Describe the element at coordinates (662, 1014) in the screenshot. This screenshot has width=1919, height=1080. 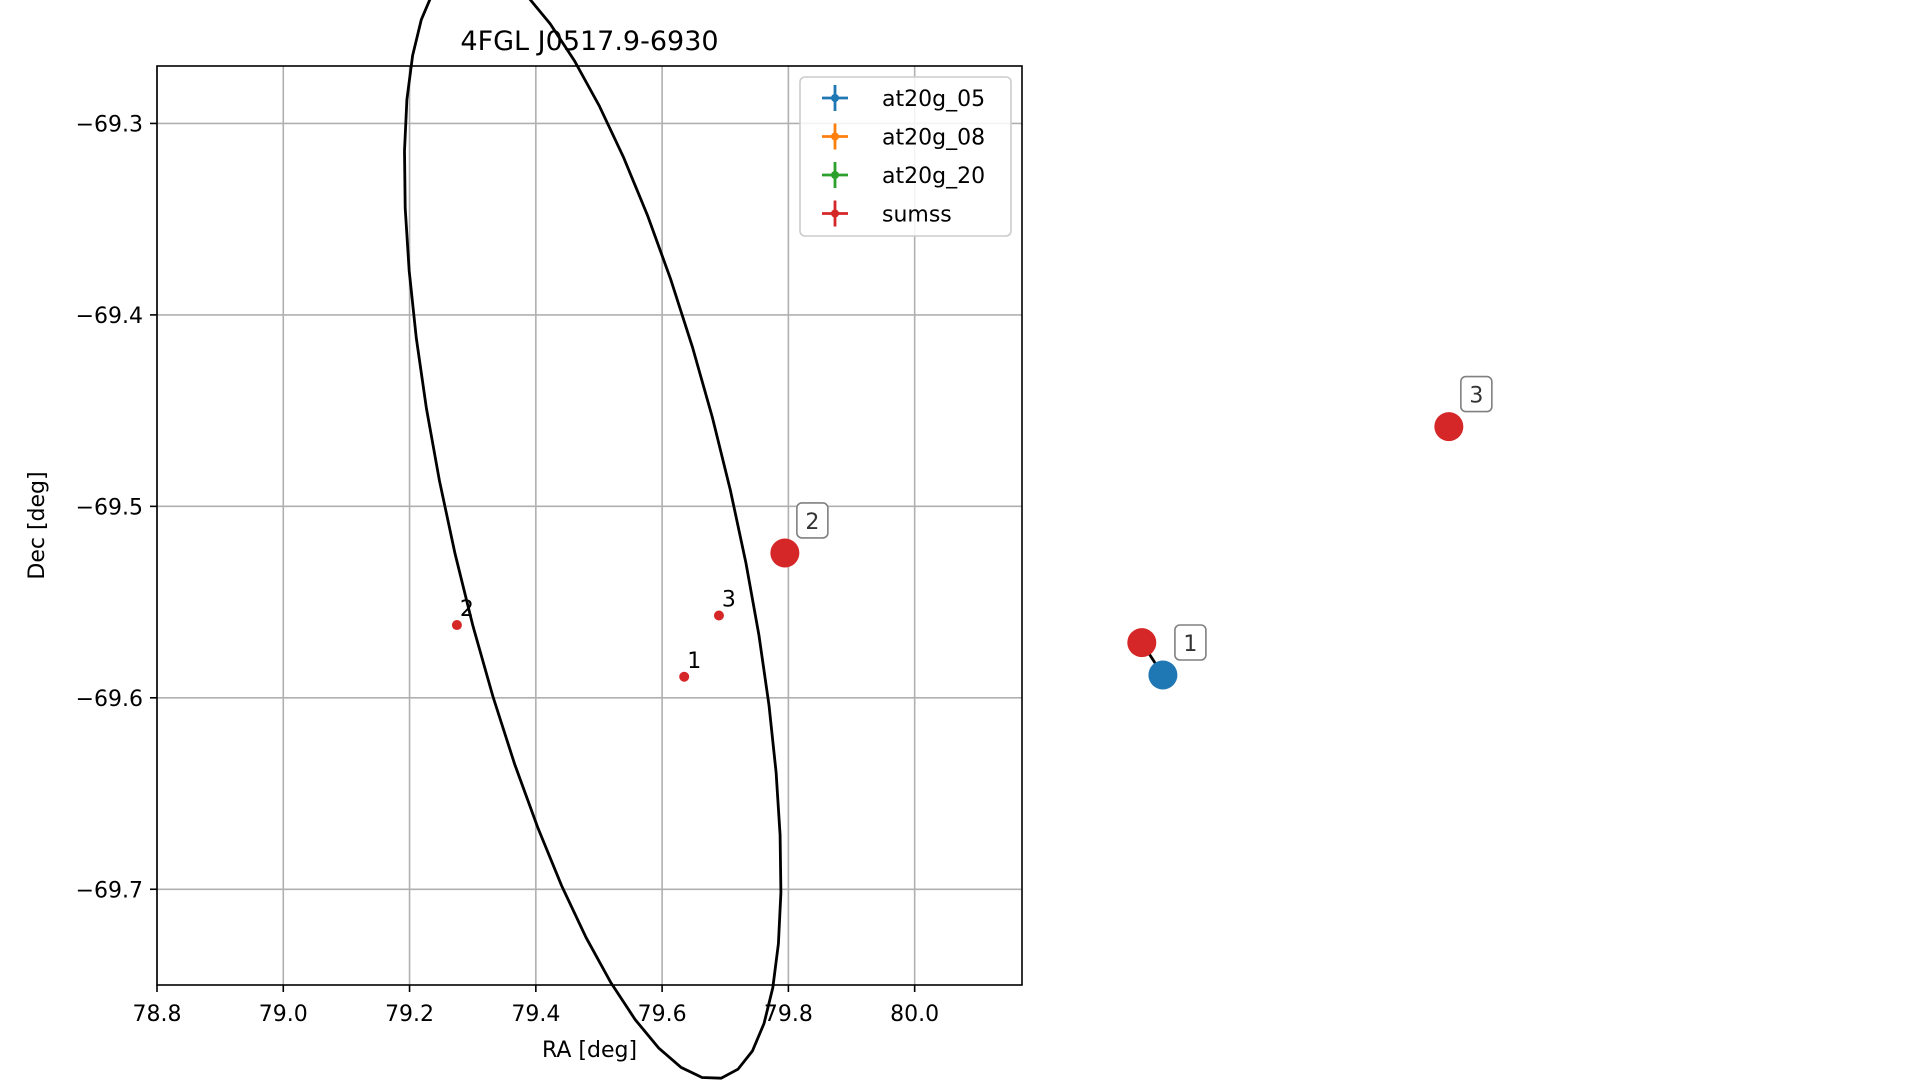
I see `x-tick-label: 79.6` at that location.